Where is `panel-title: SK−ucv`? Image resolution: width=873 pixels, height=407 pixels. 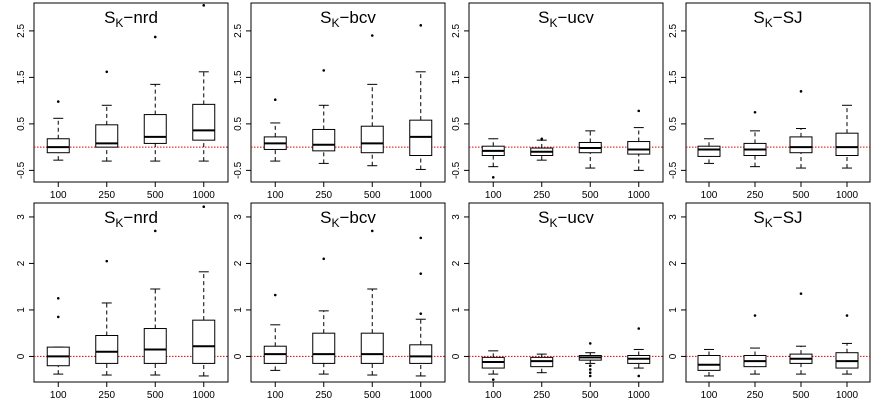 panel-title: SK−ucv is located at coordinates (566, 219).